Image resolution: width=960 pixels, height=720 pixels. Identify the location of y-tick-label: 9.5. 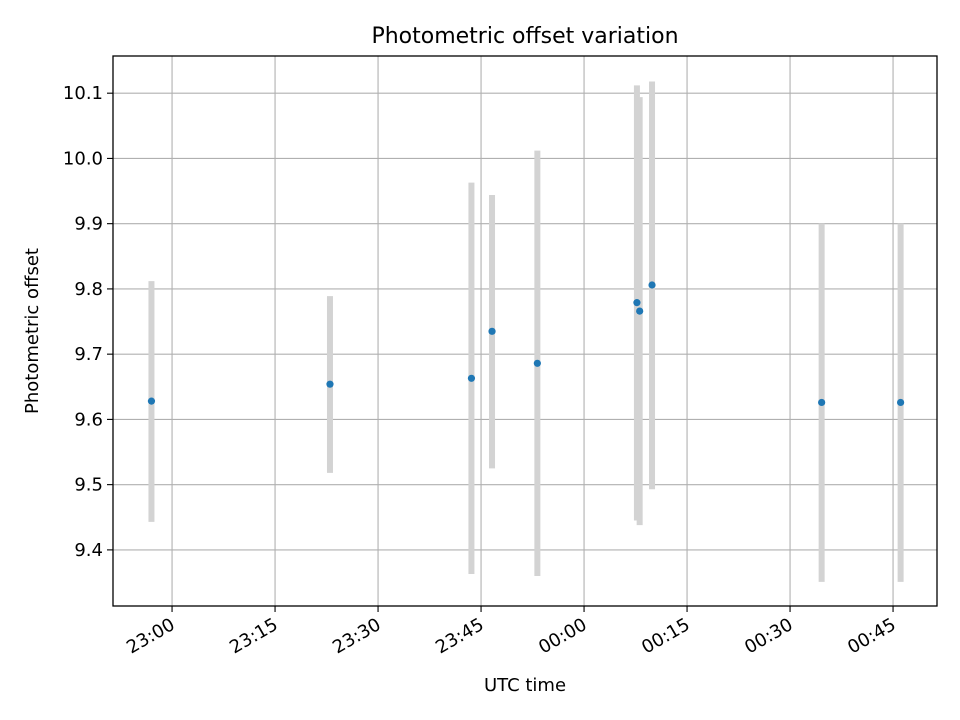
(88, 485).